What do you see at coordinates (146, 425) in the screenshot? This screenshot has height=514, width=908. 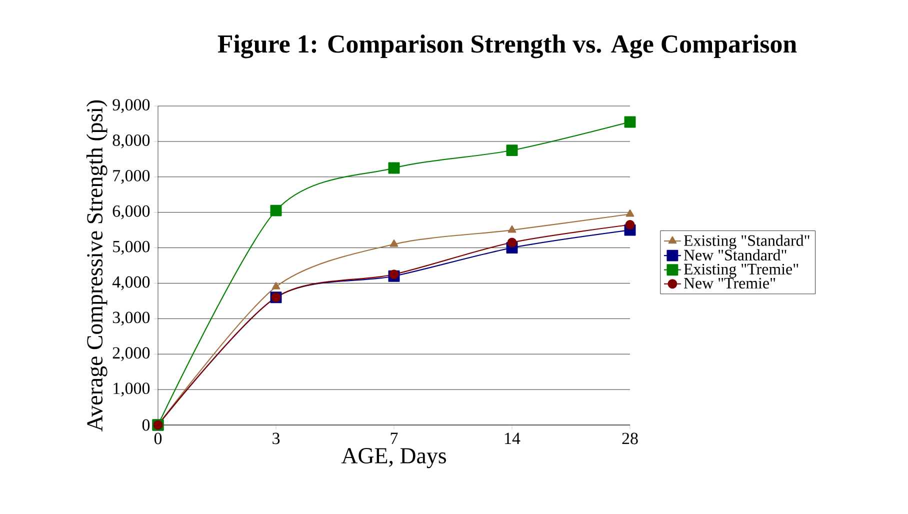 I see `y-tick-label: 0` at bounding box center [146, 425].